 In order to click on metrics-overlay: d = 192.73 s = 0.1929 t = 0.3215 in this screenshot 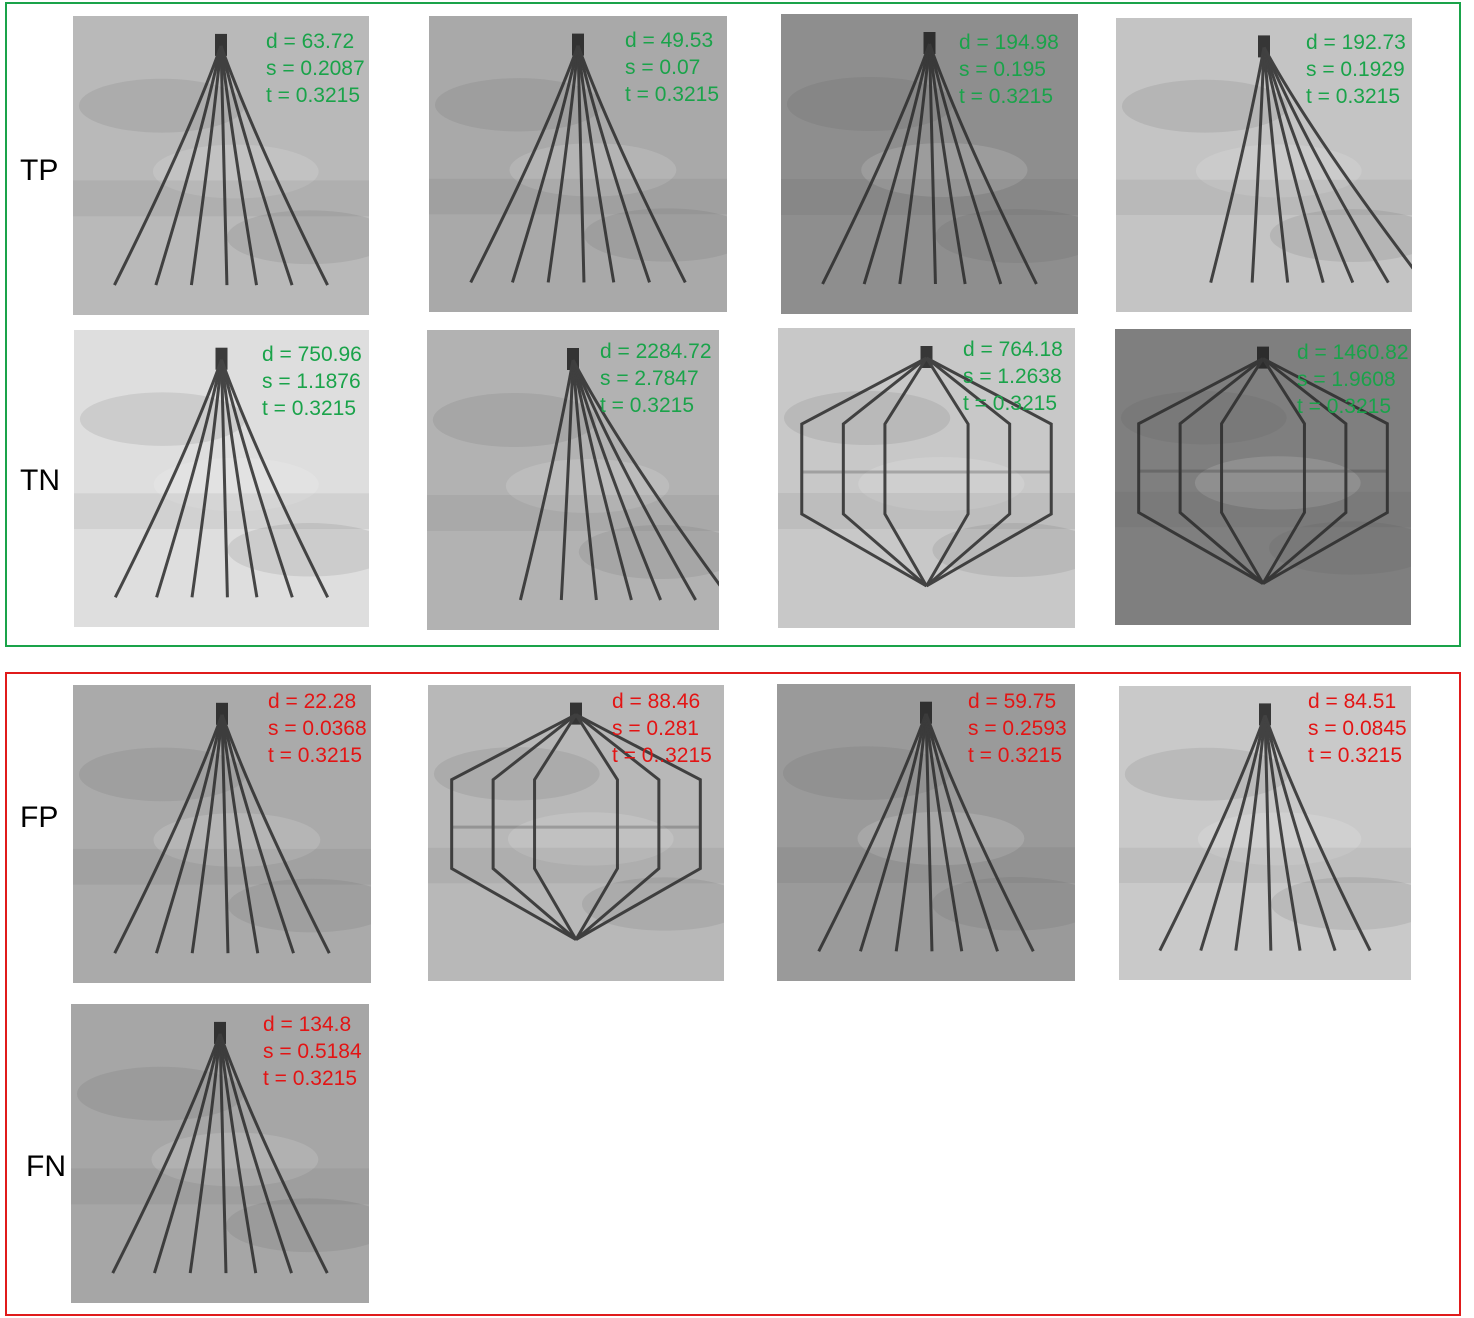, I will do `click(1356, 69)`.